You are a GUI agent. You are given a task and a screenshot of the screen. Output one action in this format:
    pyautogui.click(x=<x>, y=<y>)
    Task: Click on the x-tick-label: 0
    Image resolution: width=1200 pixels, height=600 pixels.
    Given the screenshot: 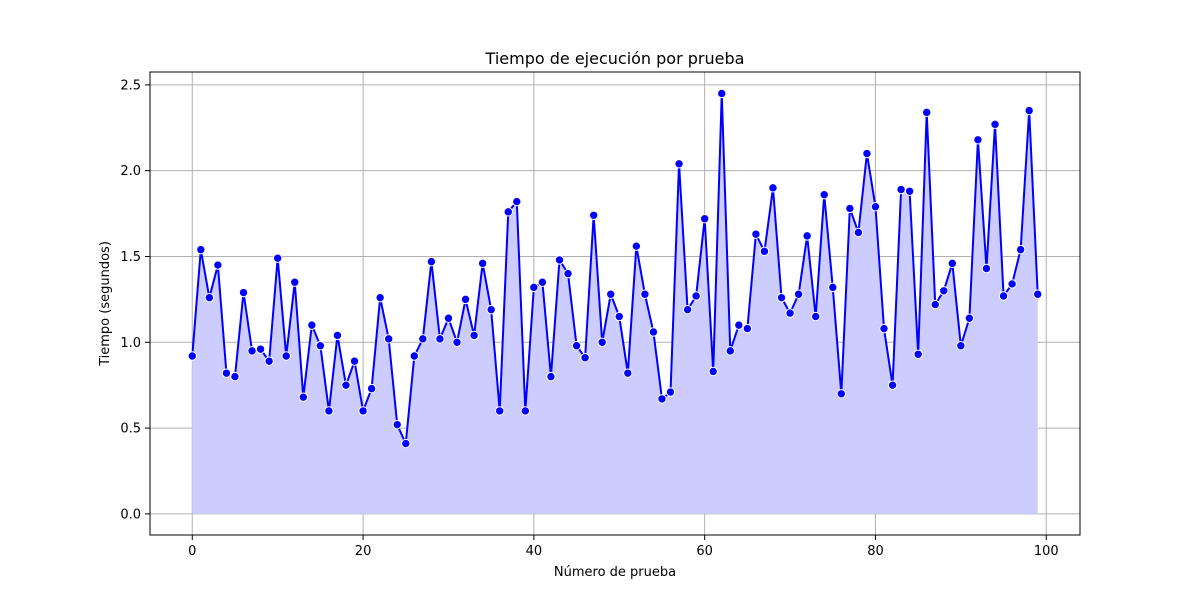 What is the action you would take?
    pyautogui.click(x=192, y=551)
    